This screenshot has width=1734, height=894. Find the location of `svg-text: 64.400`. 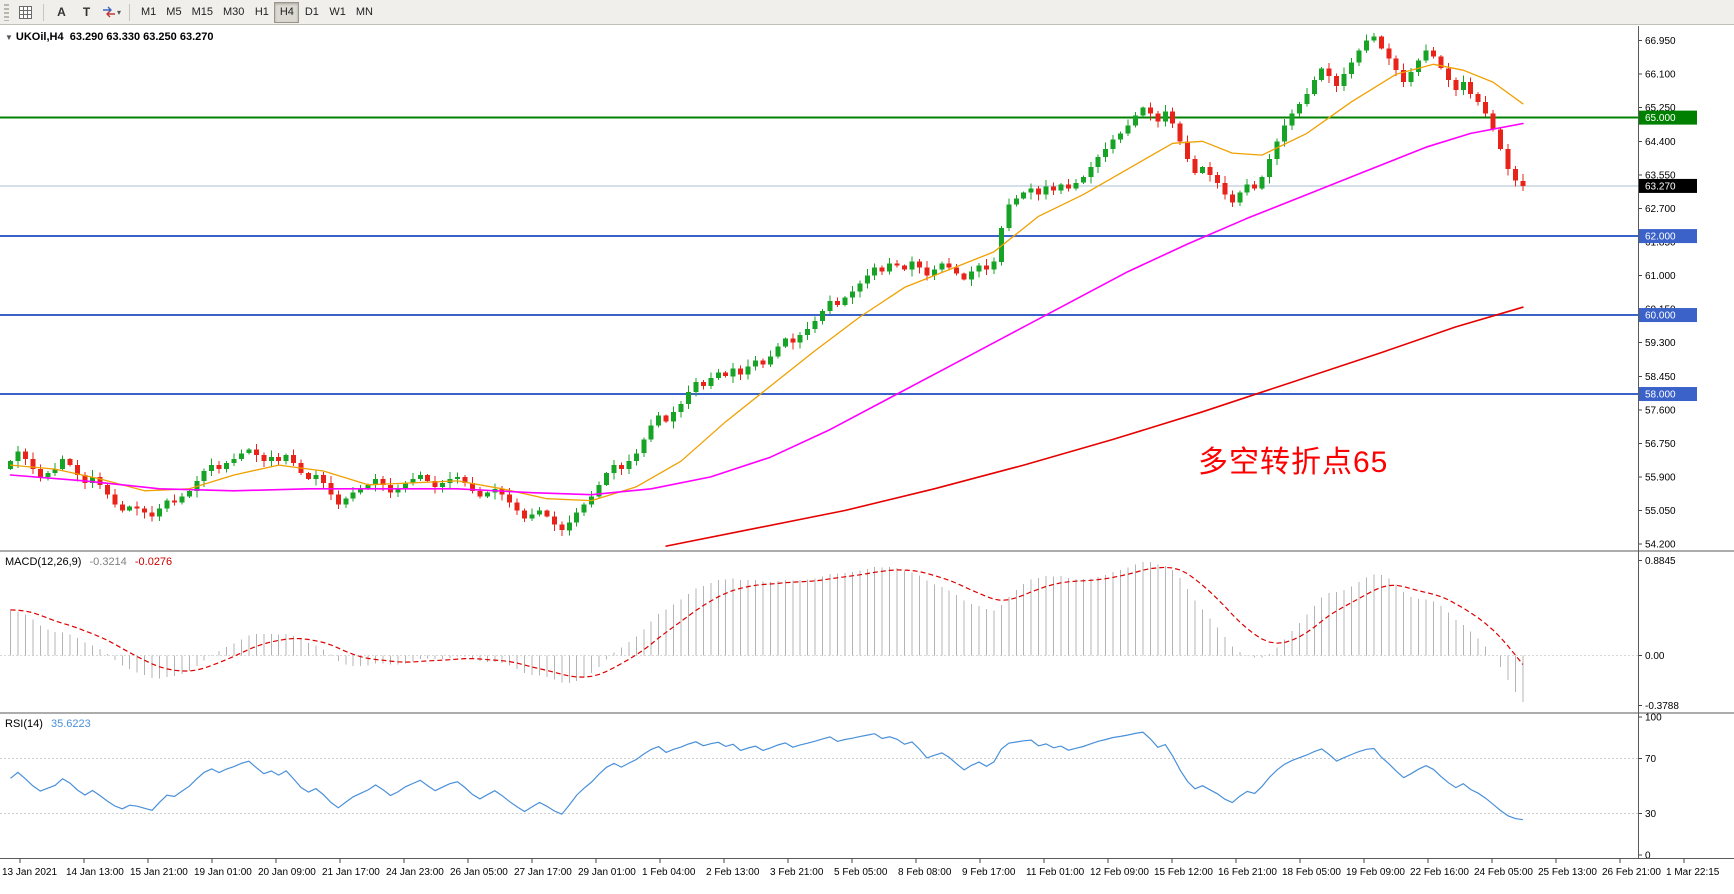

svg-text: 64.400 is located at coordinates (1660, 142).